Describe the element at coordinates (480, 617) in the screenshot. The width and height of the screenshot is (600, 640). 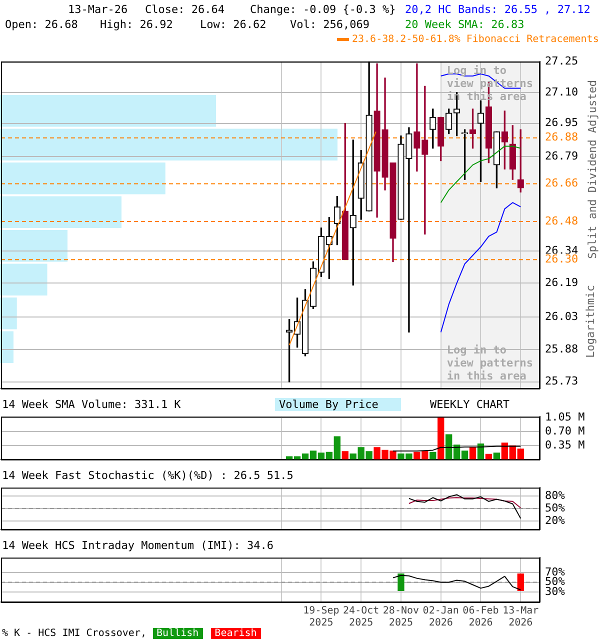
I see `x-tick-label: 06-Feb 2026` at that location.